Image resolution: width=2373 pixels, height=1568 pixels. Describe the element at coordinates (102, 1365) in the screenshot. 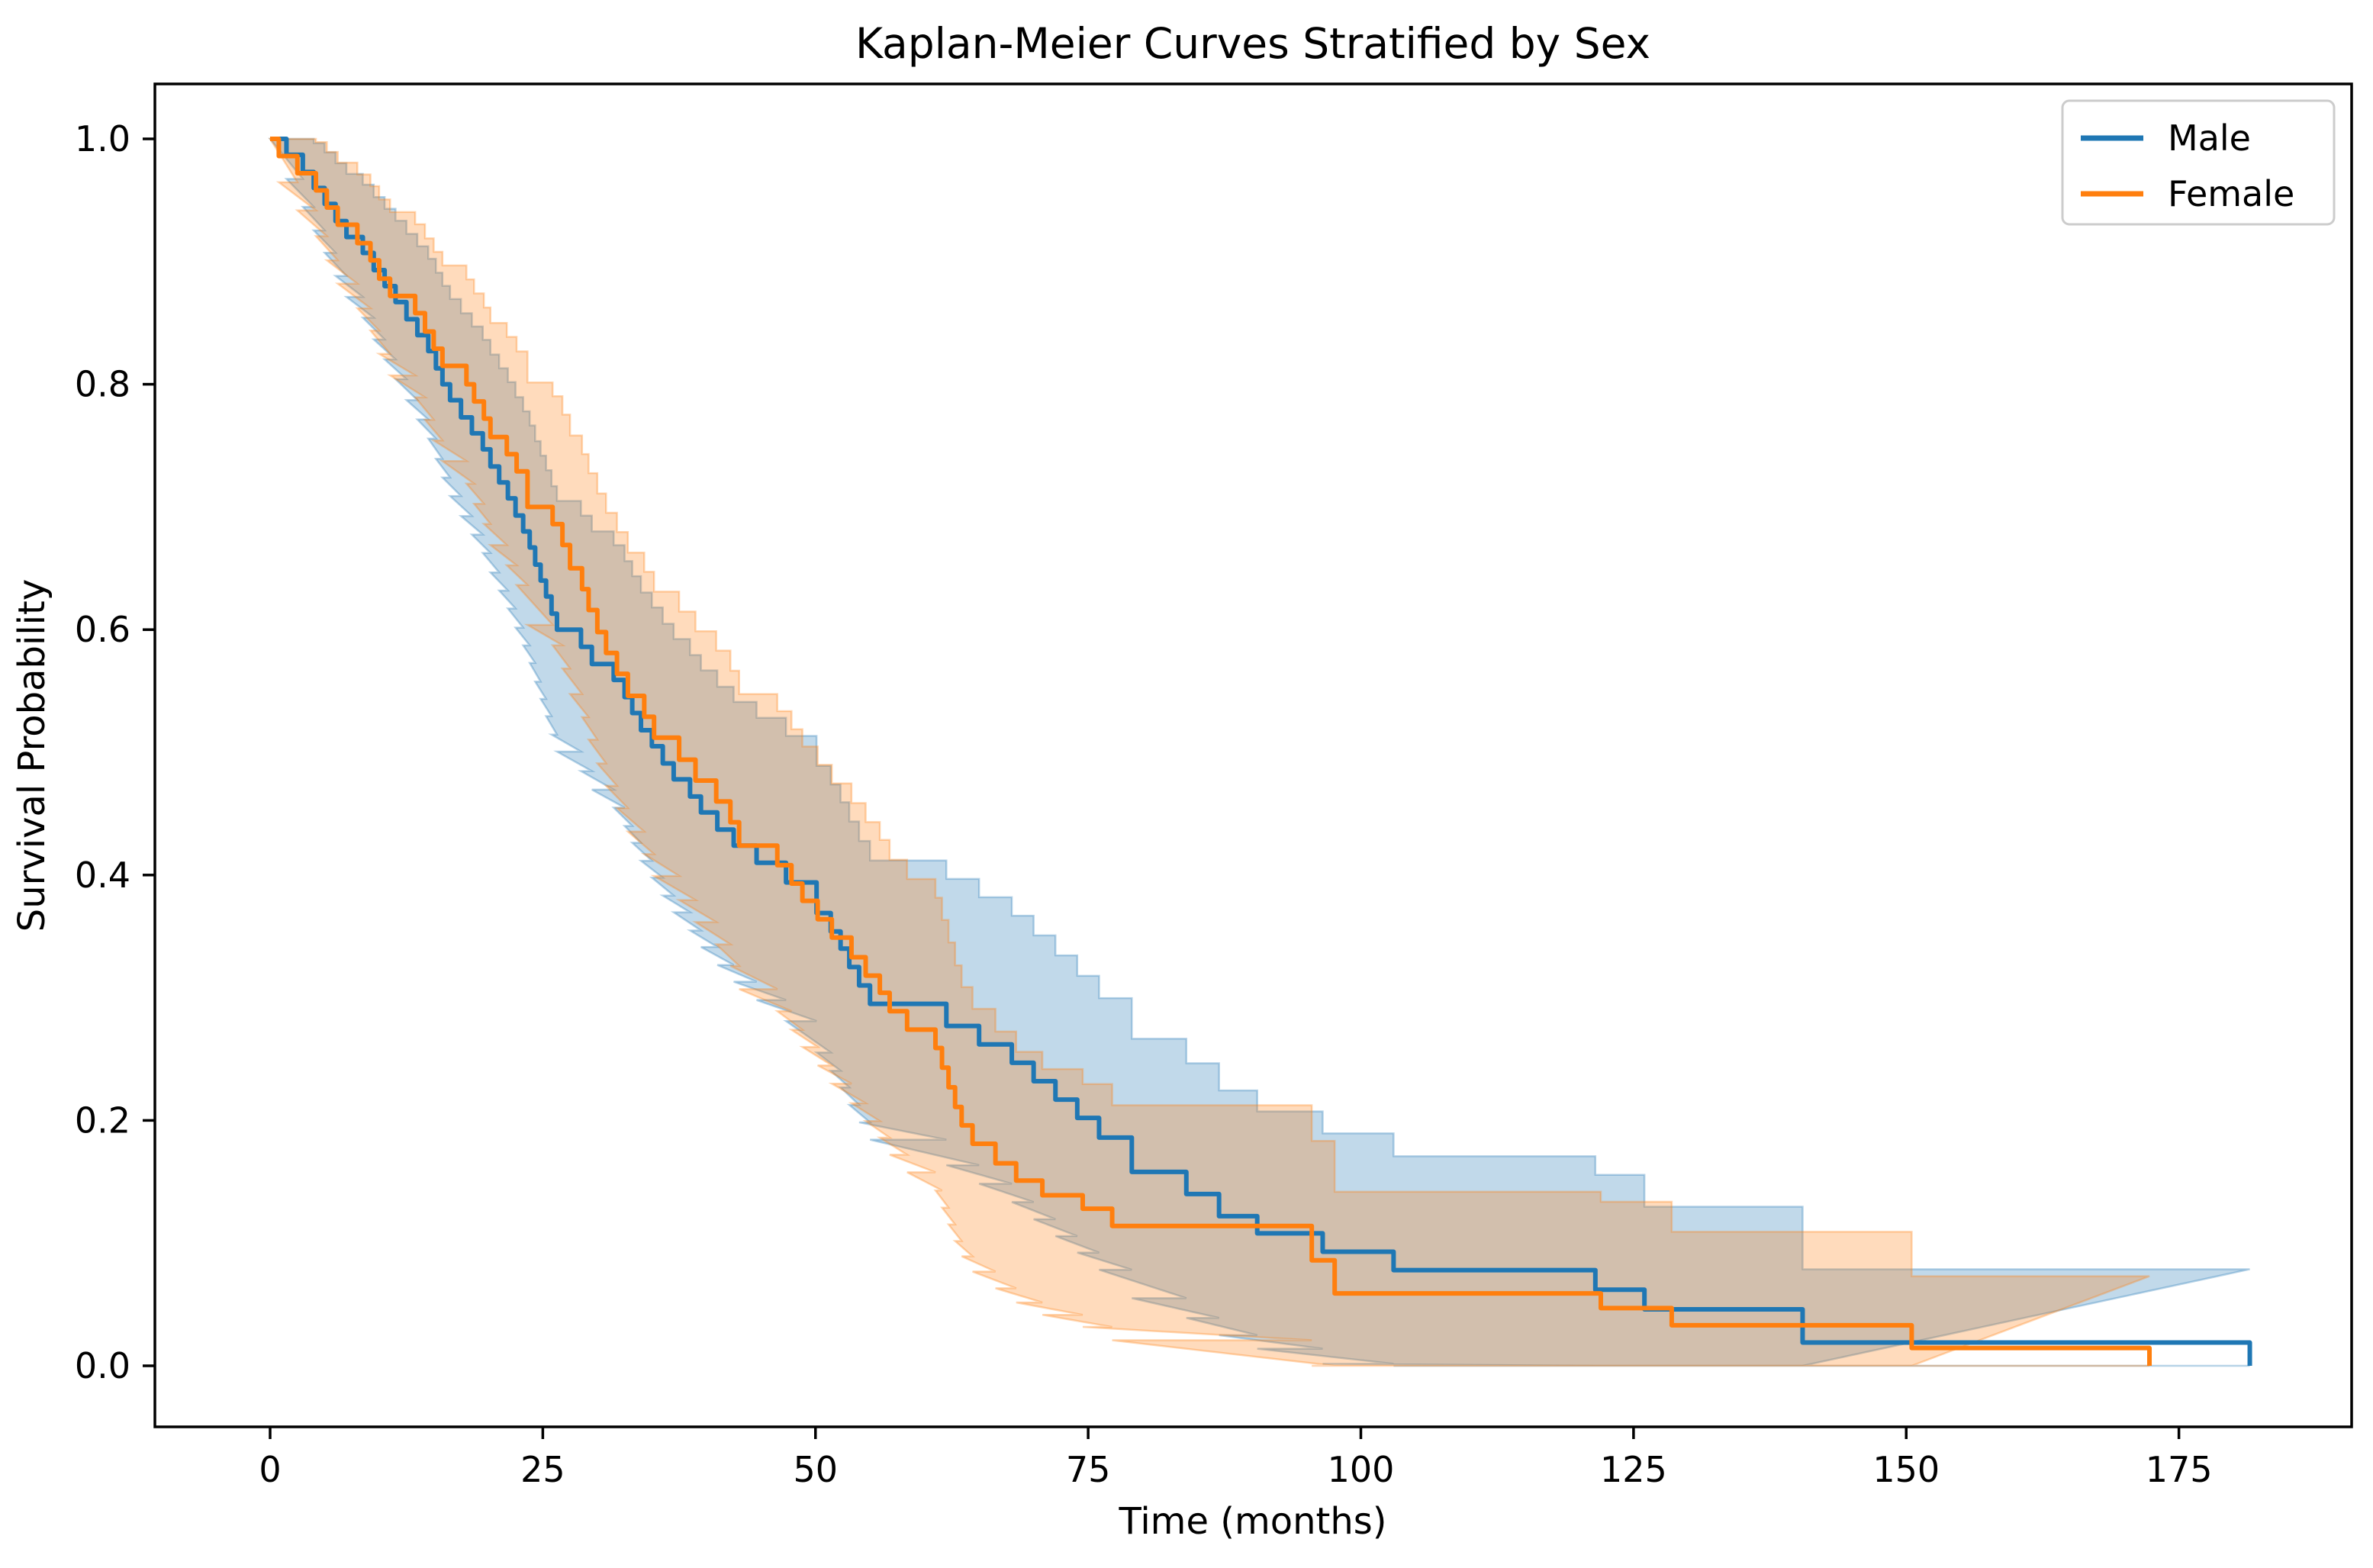

I see `y-tick-label: 0.0` at that location.